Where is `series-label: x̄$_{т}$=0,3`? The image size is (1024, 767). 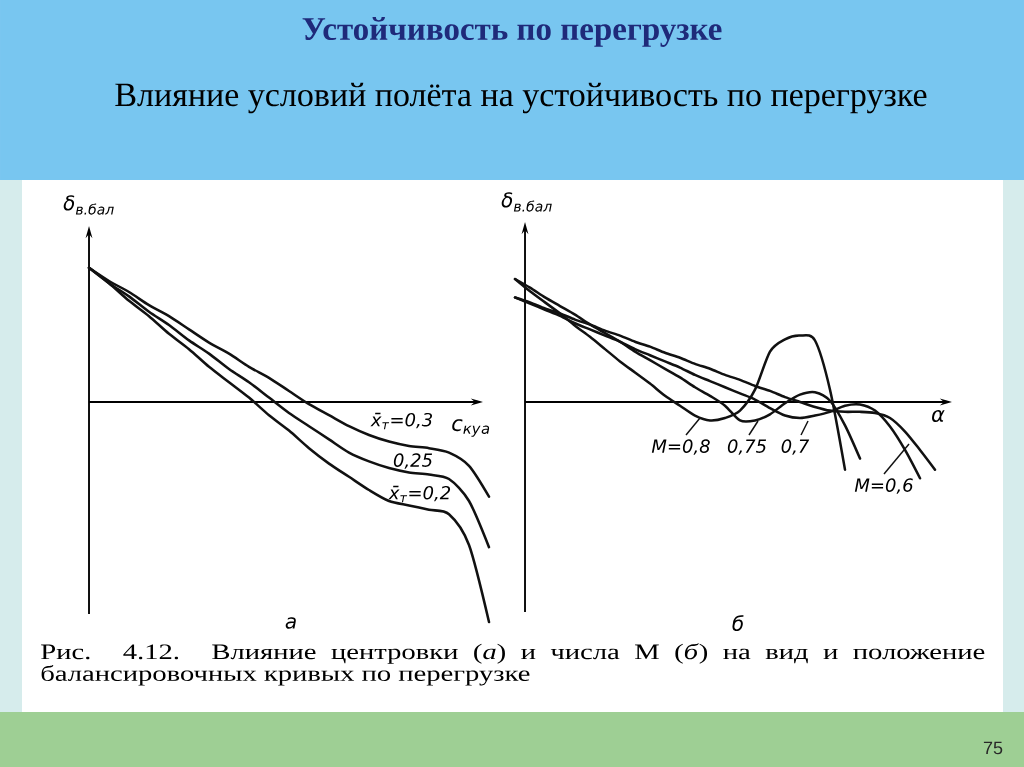 series-label: x̄$_{т}$=0,3 is located at coordinates (401, 421).